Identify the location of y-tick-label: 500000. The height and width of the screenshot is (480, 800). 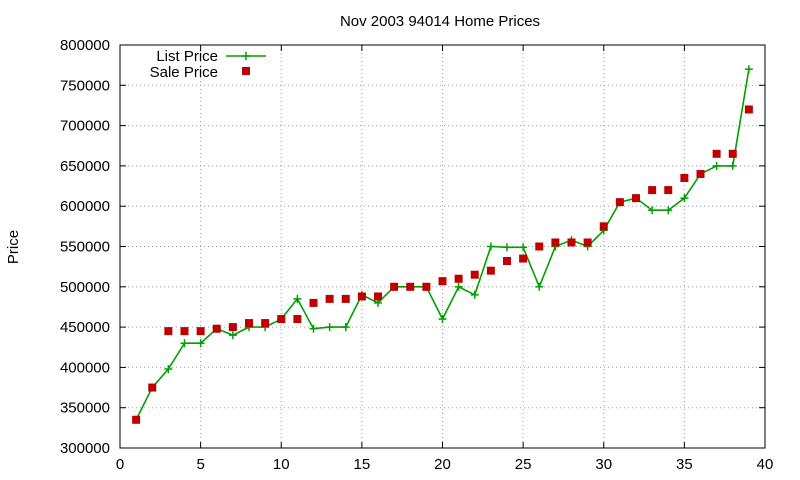
(85, 287).